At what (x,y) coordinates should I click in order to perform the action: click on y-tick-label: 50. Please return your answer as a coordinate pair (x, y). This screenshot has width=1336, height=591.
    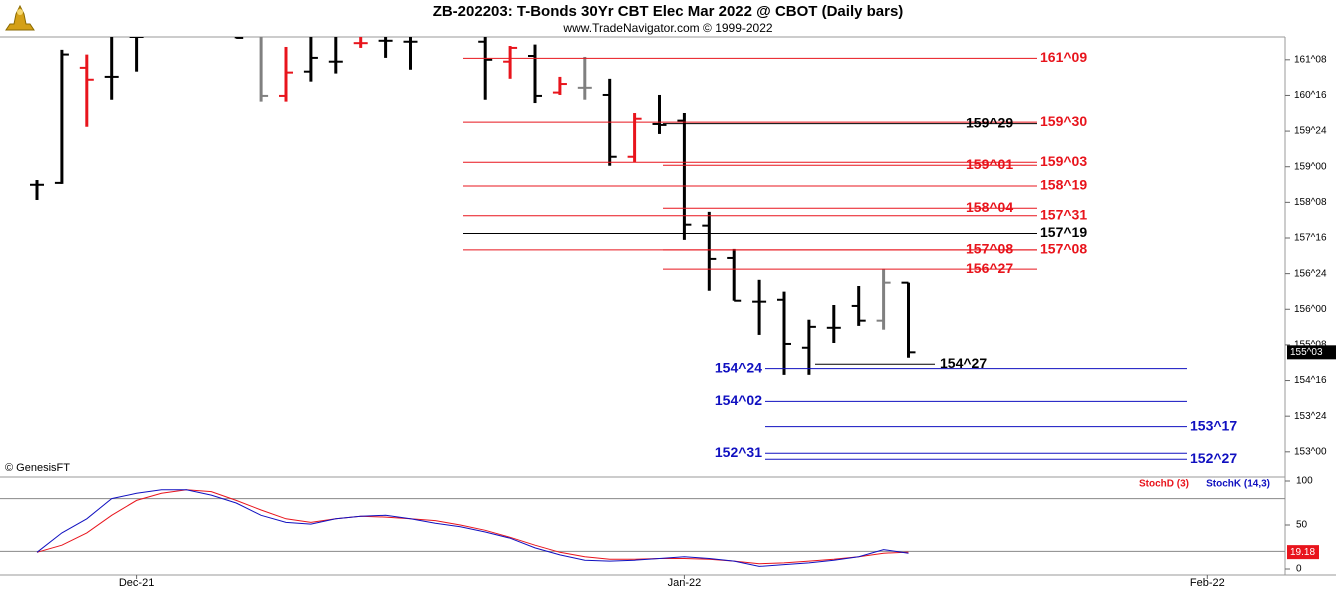
    Looking at the image, I should click on (1302, 525).